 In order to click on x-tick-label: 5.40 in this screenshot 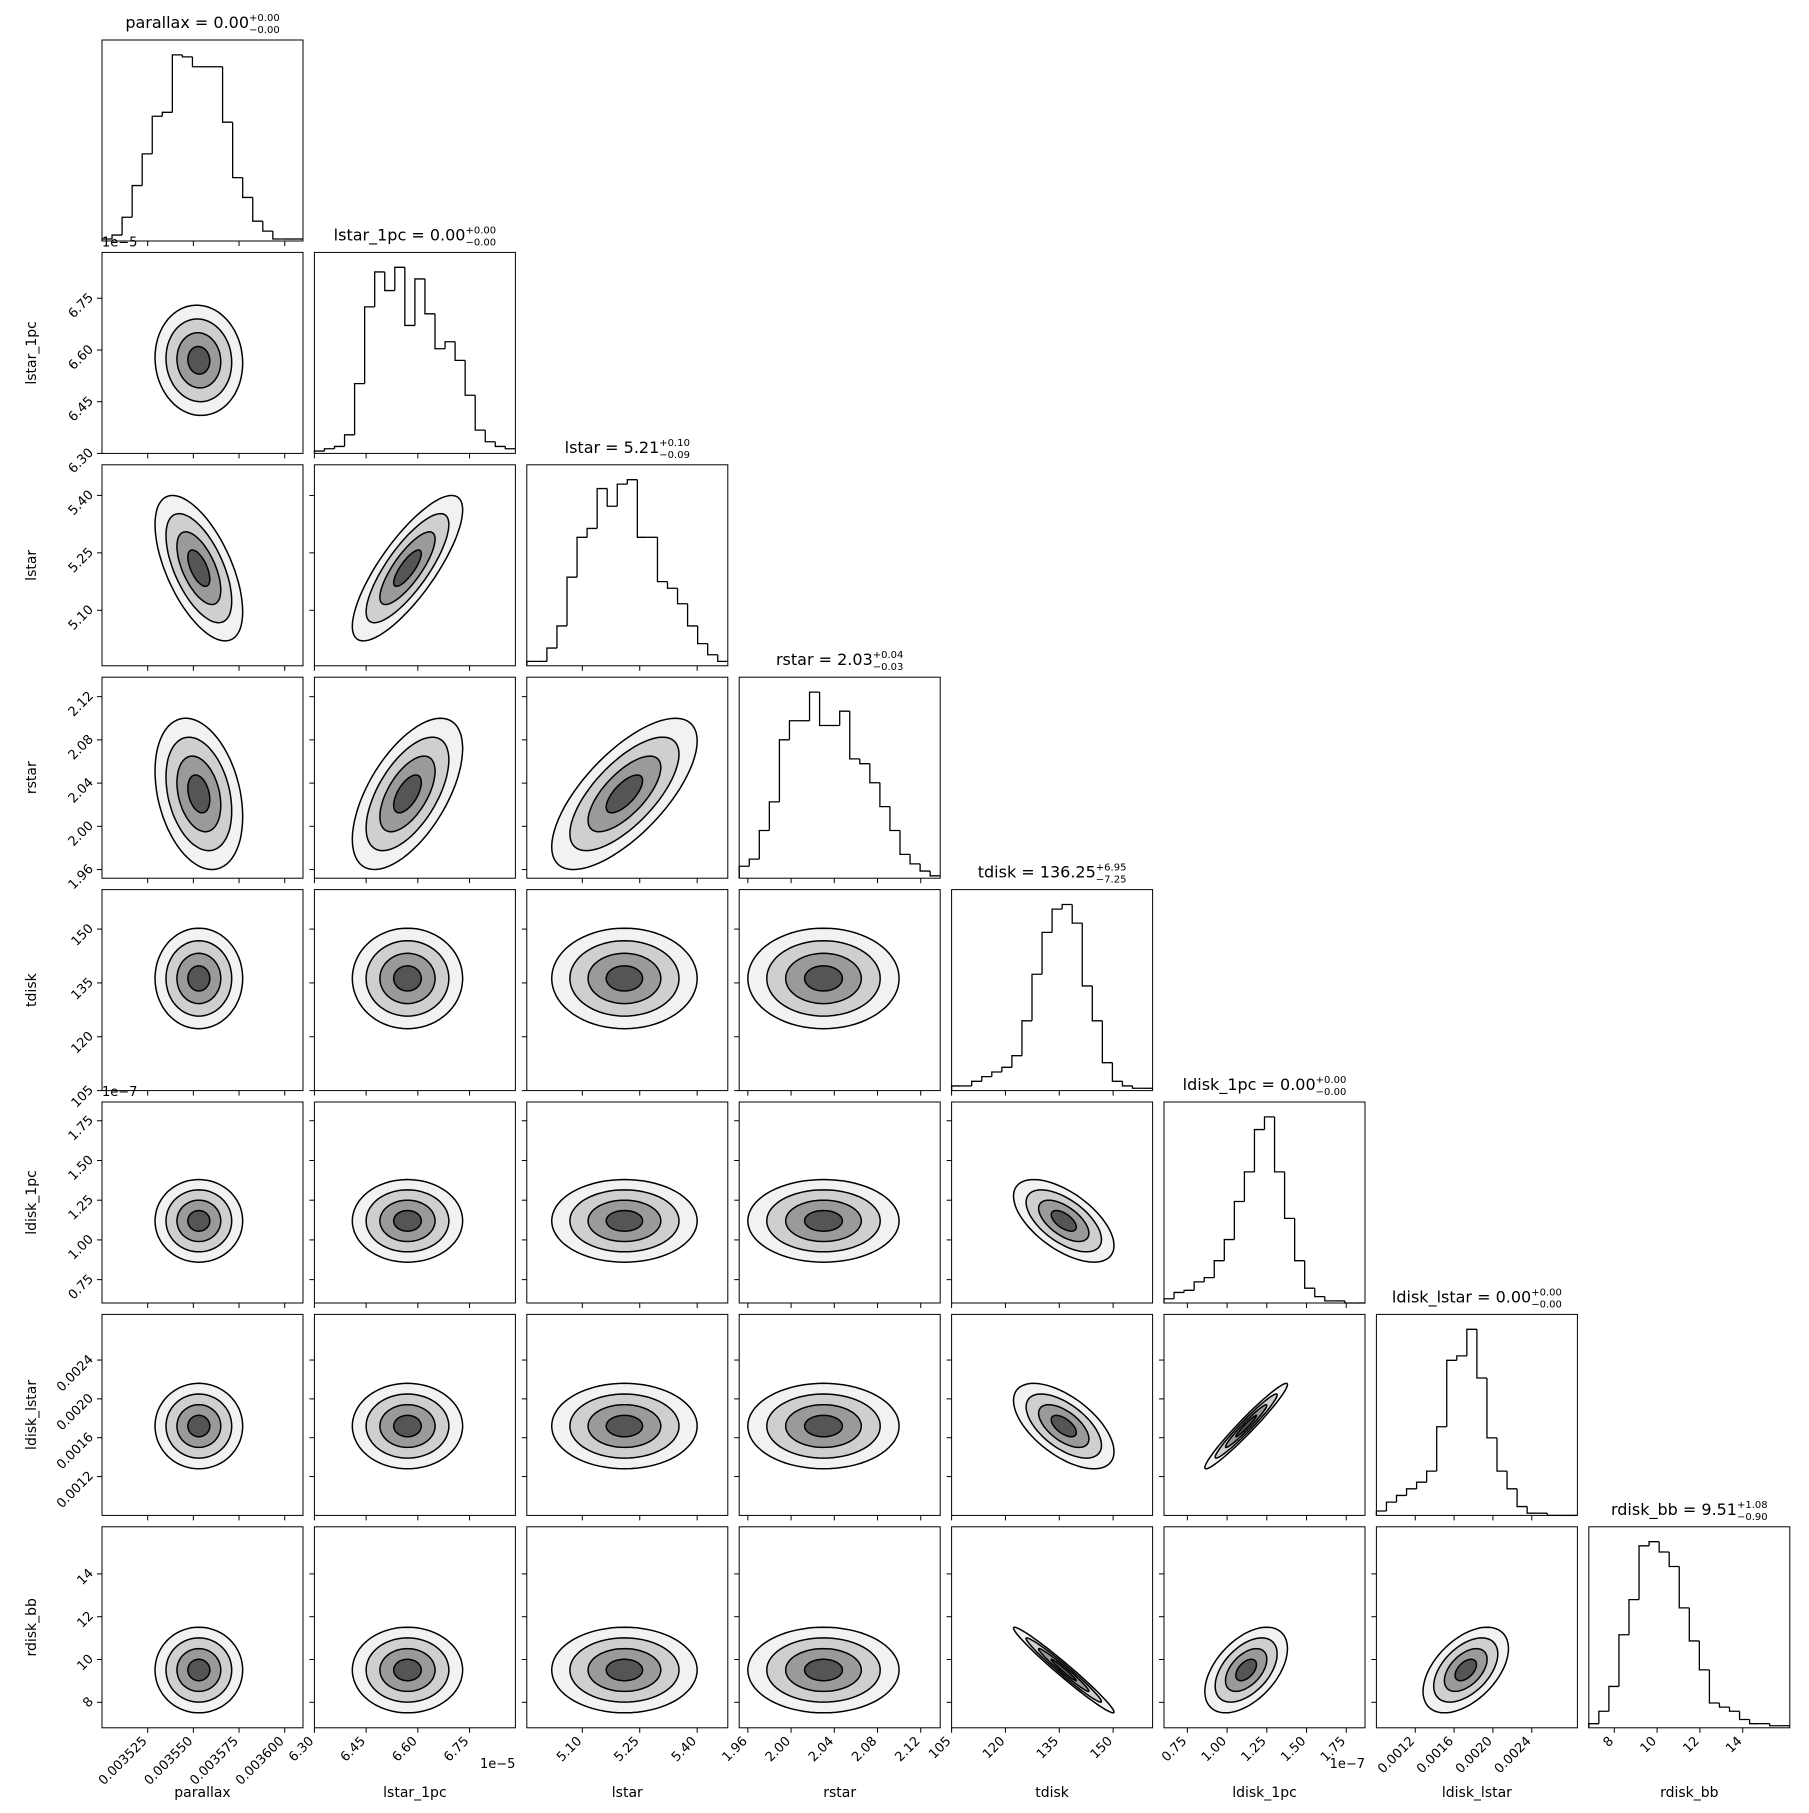, I will do `click(684, 1749)`.